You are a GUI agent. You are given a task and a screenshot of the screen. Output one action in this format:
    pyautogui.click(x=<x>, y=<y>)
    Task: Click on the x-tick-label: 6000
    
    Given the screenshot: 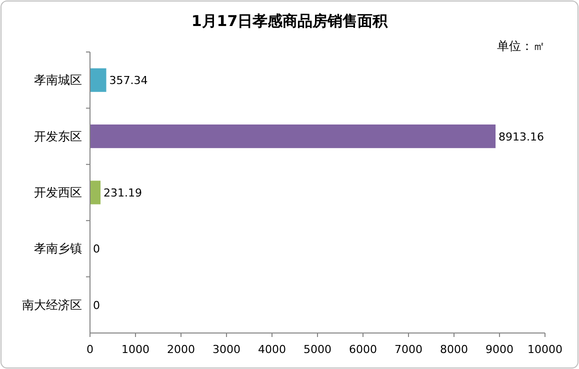 What is the action you would take?
    pyautogui.click(x=363, y=349)
    